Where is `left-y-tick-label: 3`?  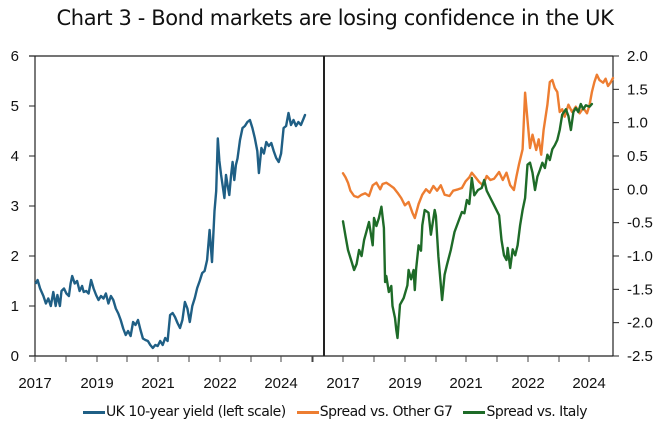
left-y-tick-label: 3 is located at coordinates (15, 206).